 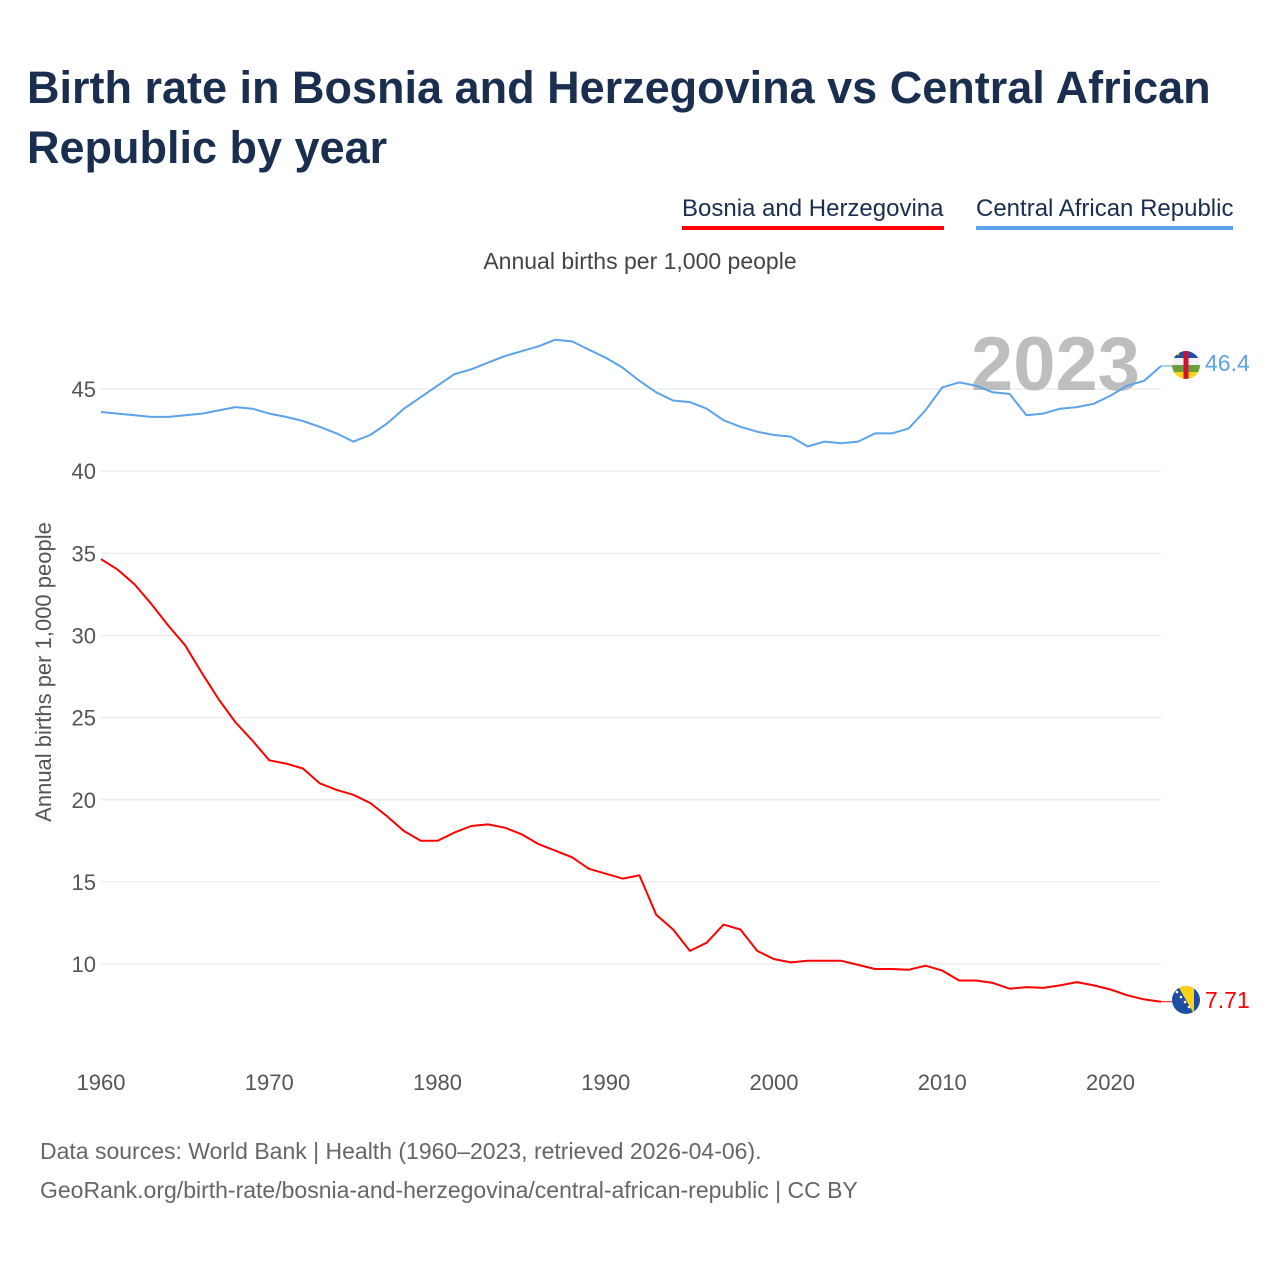 What do you see at coordinates (774, 1082) in the screenshot?
I see `x-tick-label: 2000` at bounding box center [774, 1082].